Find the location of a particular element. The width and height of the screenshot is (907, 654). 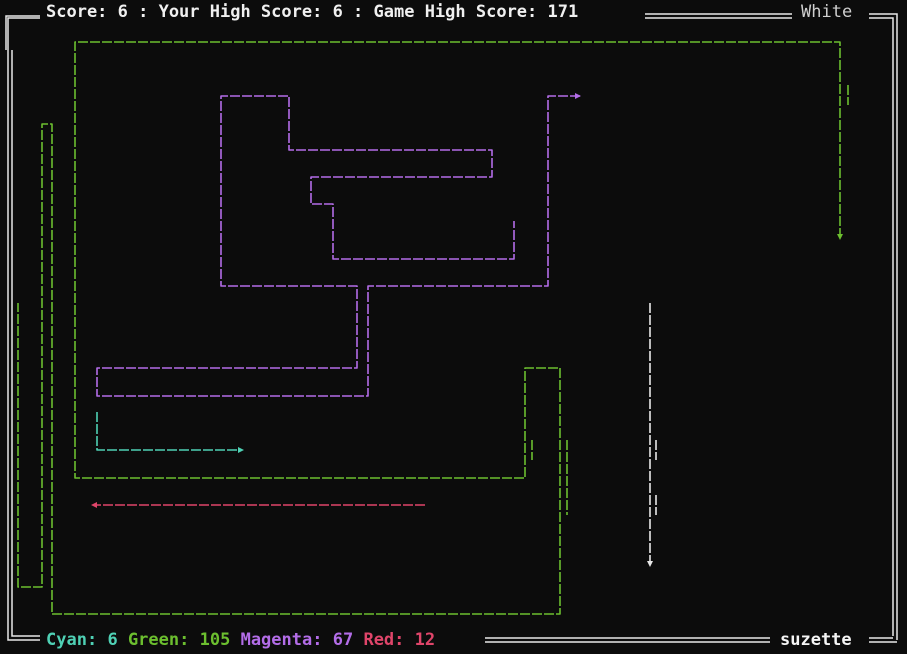

white-trail is located at coordinates (653, 434).